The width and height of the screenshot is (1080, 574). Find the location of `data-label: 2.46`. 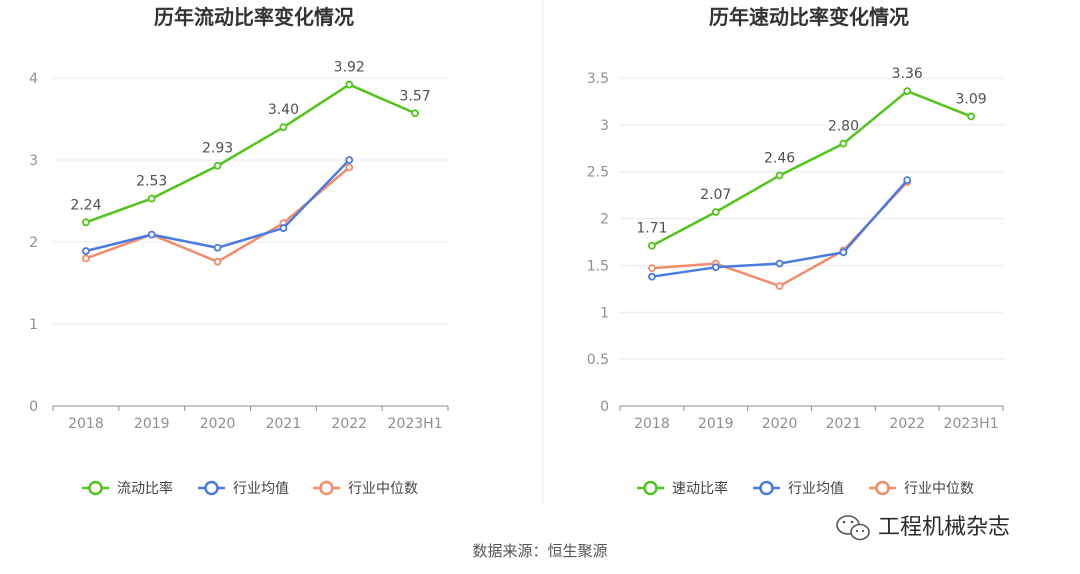

data-label: 2.46 is located at coordinates (779, 158).